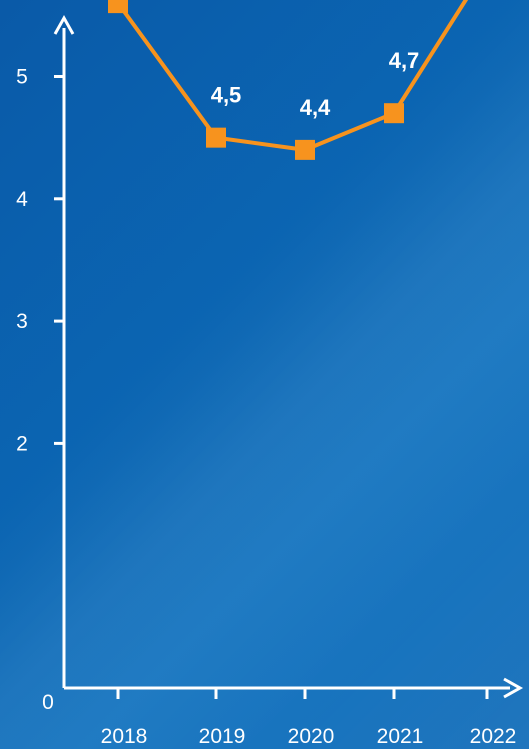  Describe the element at coordinates (305, 149) in the screenshot. I see `data-point-2020` at that location.